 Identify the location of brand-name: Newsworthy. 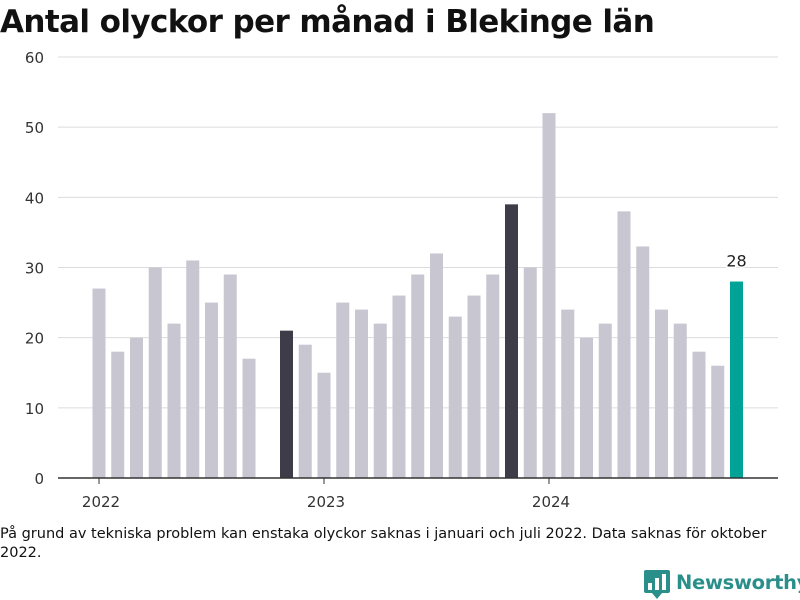
(738, 582).